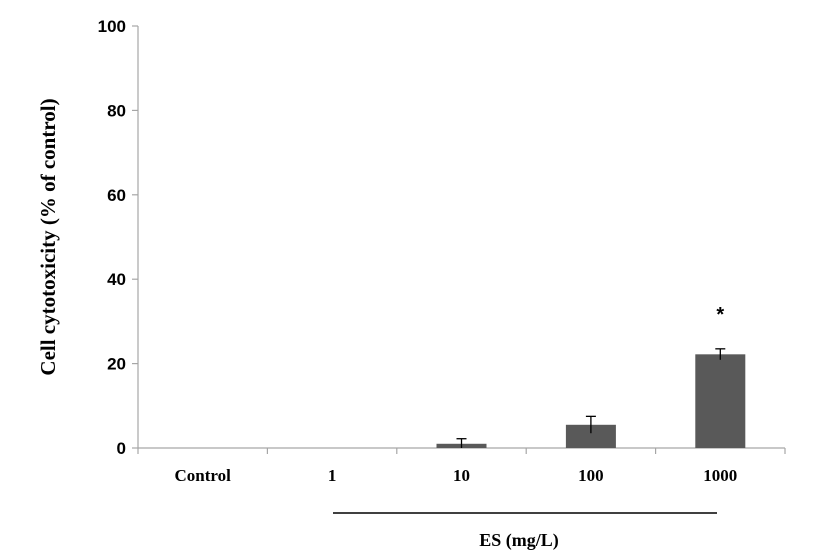 The width and height of the screenshot is (827, 560). Describe the element at coordinates (720, 475) in the screenshot. I see `x-tick-label: 1000` at that location.